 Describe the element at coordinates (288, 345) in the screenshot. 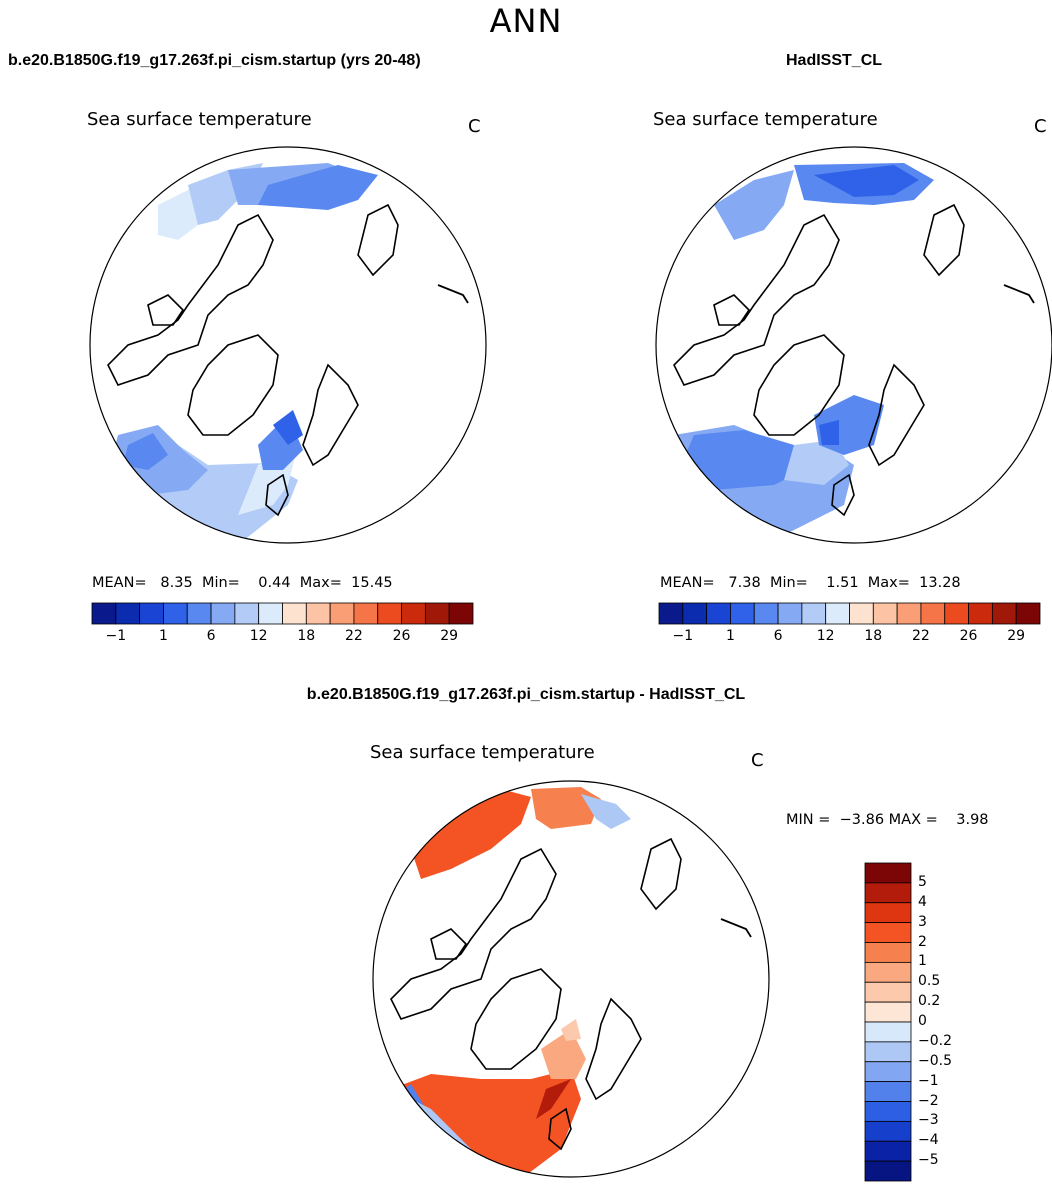

I see `panel1-polar-map` at that location.